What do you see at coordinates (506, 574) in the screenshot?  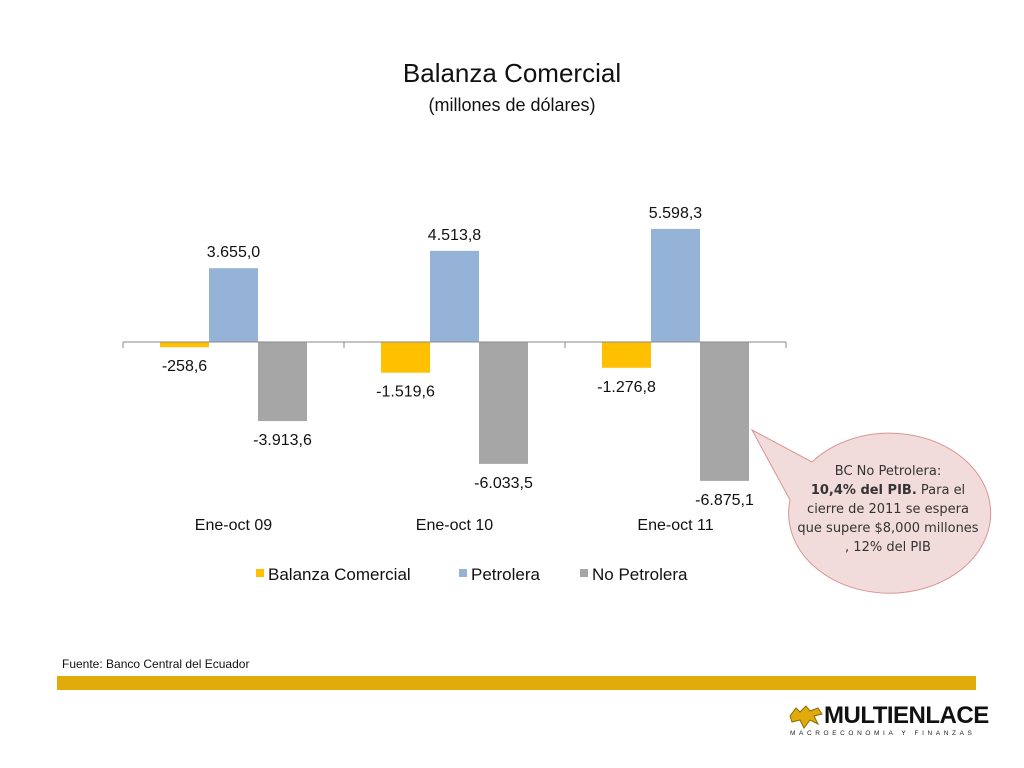 I see `legend-label: Petrolera` at bounding box center [506, 574].